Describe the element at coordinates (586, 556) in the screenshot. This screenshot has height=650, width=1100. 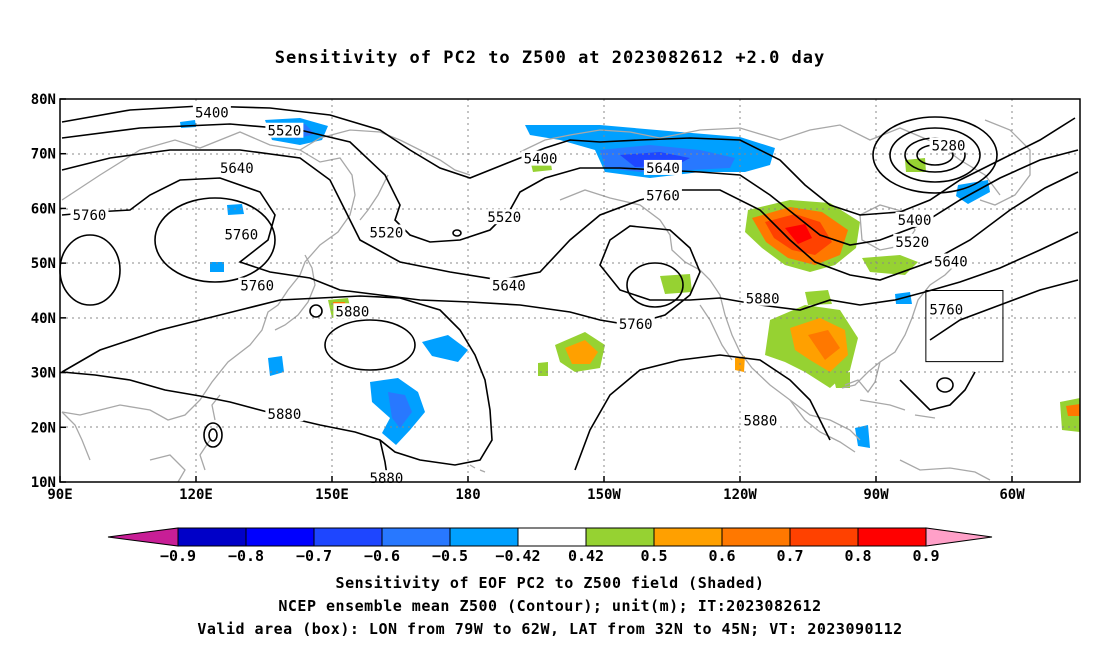
I see `colorbar-label: 0.42` at that location.